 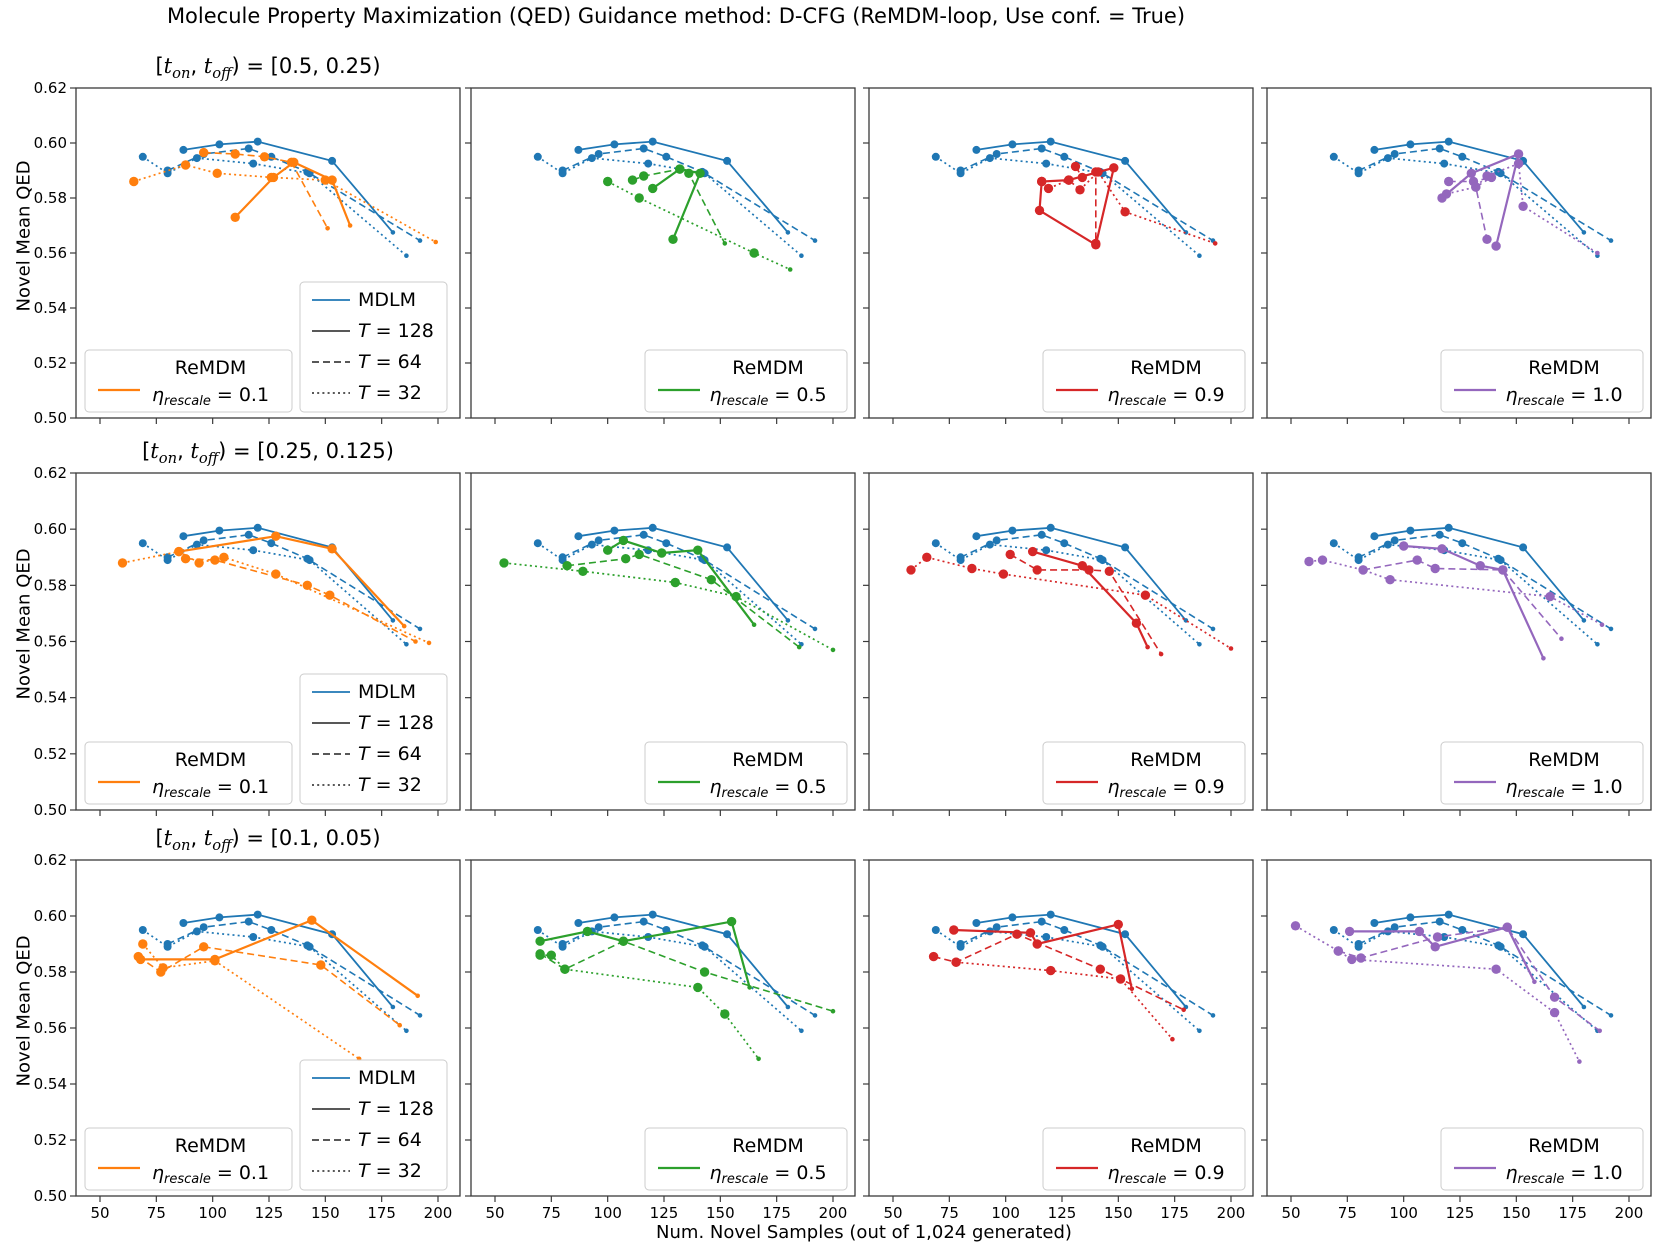 What do you see at coordinates (1165, 396) in the screenshot?
I see `legend-eta-label: ηrescale = 0.9` at bounding box center [1165, 396].